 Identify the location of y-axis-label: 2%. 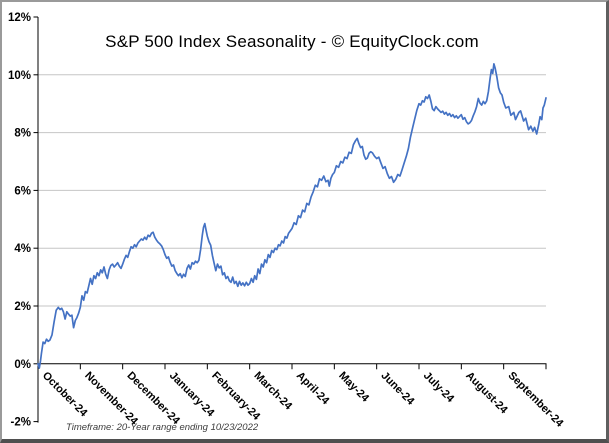
(22, 307).